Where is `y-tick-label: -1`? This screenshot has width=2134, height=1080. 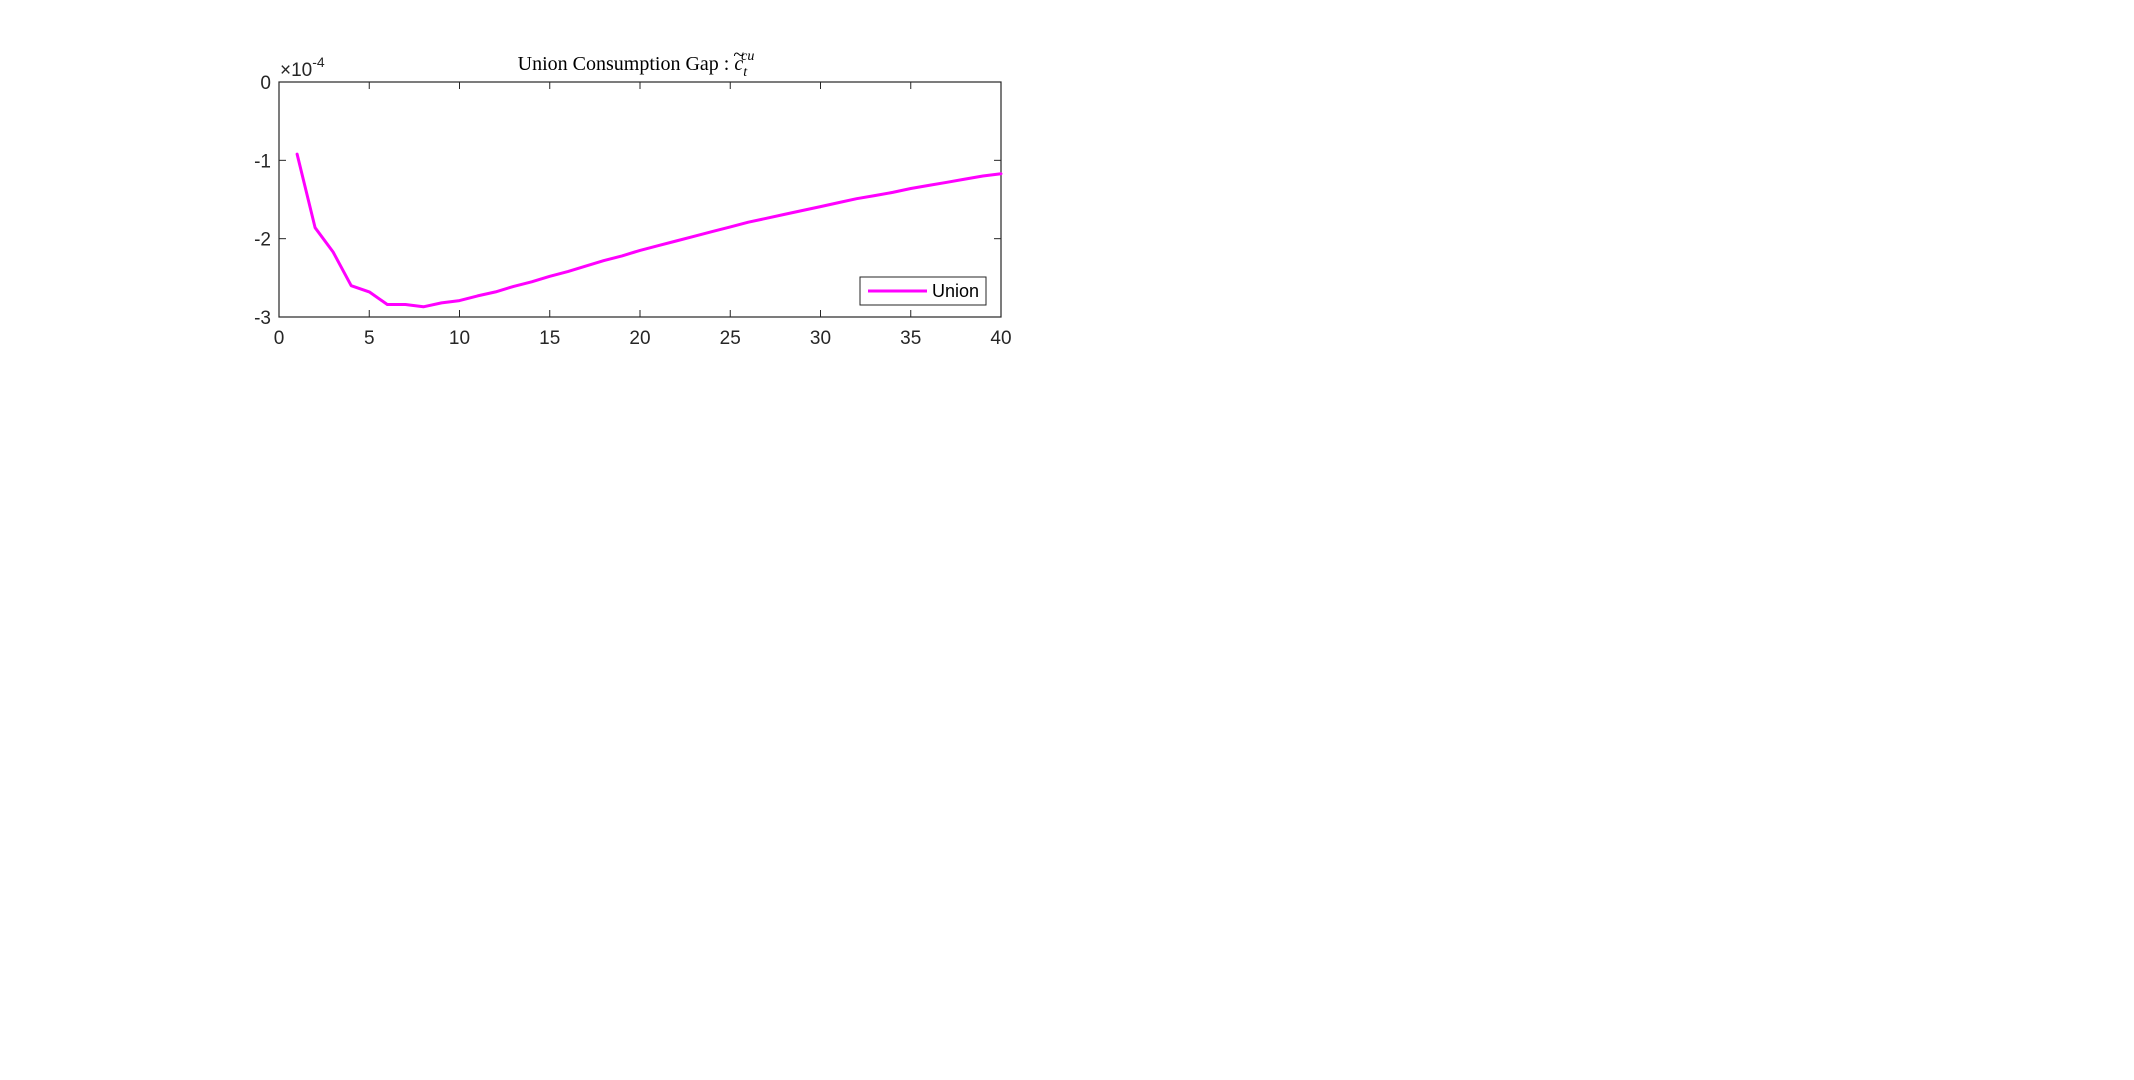
y-tick-label: -1 is located at coordinates (262, 161).